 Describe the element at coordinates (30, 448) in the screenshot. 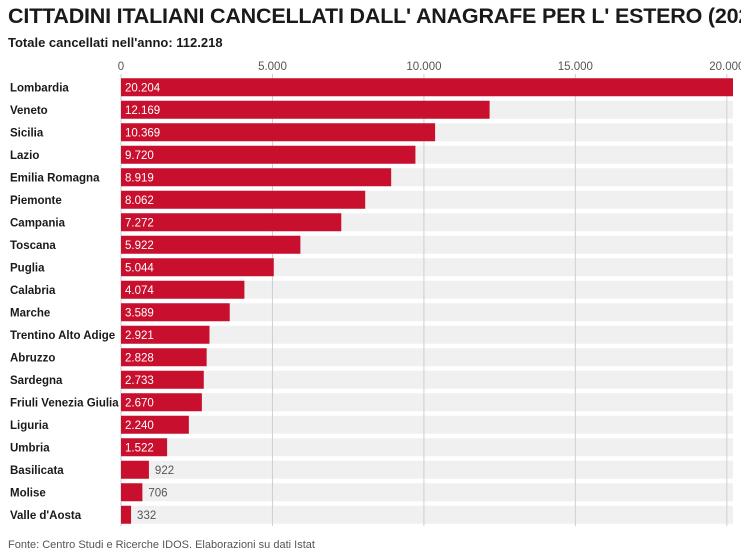

I see `category-label: Umbria` at that location.